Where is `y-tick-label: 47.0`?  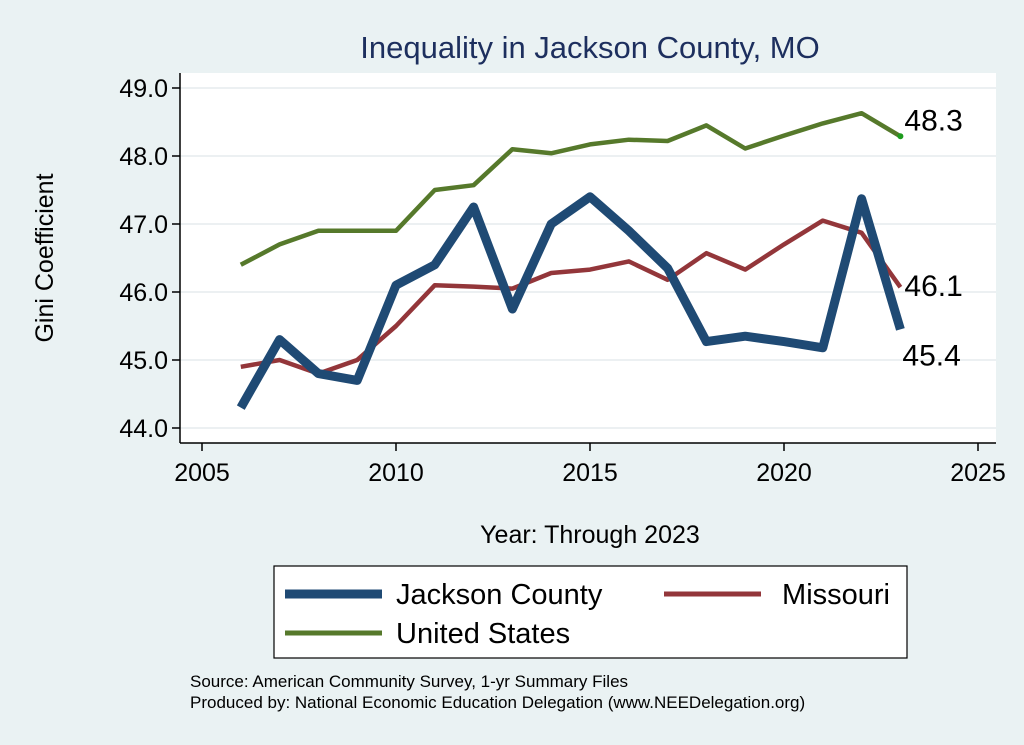
y-tick-label: 47.0 is located at coordinates (143, 225).